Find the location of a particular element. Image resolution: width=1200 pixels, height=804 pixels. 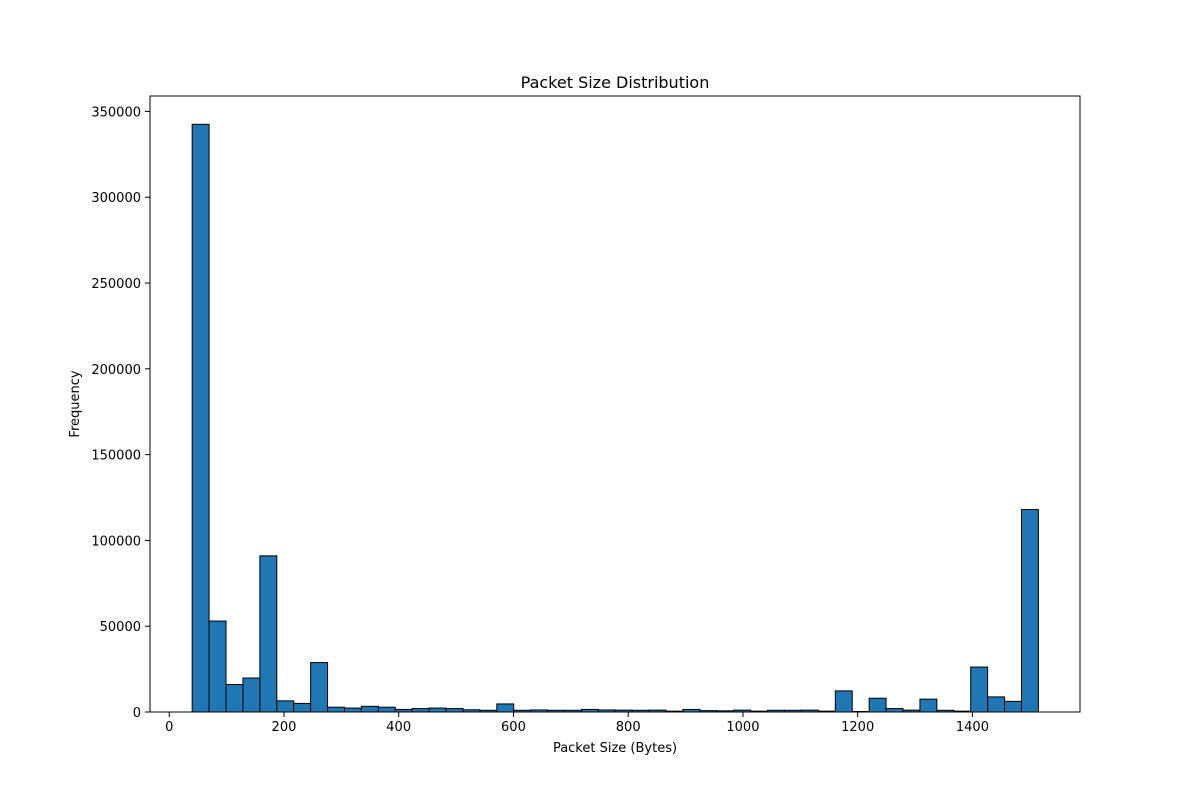

y-tick-label: 350000 is located at coordinates (116, 112).